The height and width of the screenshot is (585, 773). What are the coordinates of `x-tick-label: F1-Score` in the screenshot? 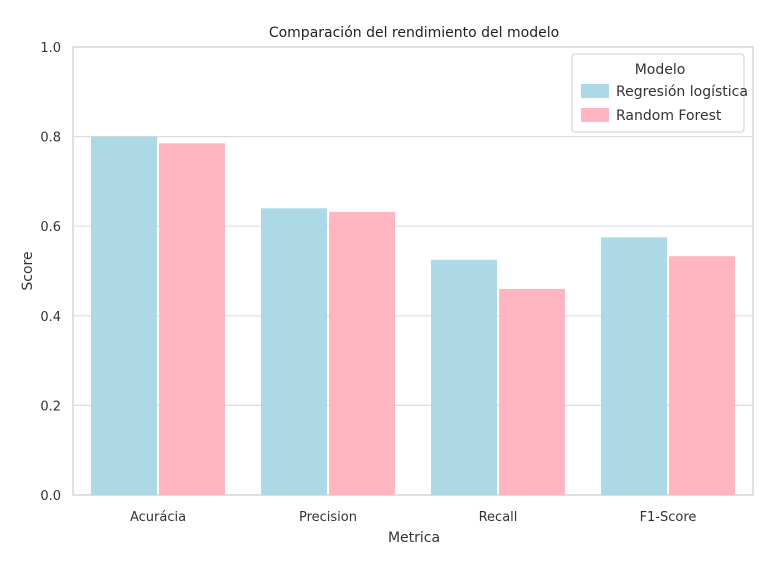 It's located at (668, 517).